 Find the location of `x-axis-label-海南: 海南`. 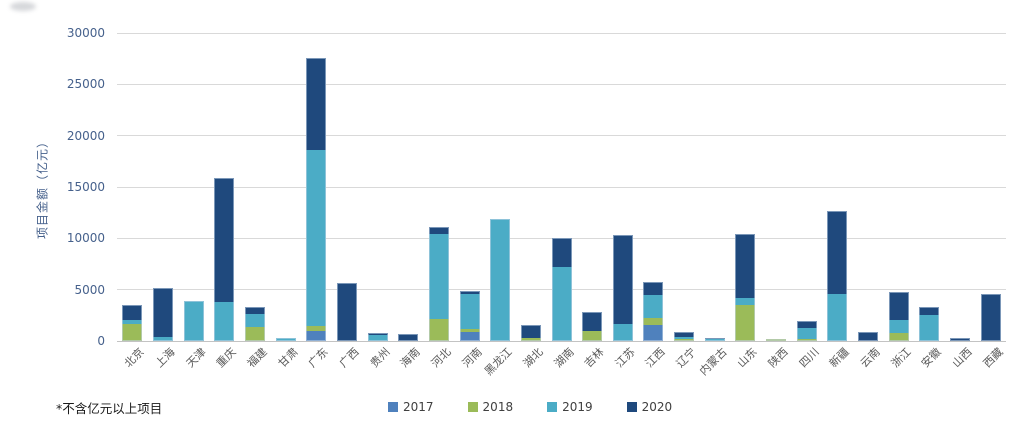

x-axis-label-海南: 海南 is located at coordinates (410, 358).